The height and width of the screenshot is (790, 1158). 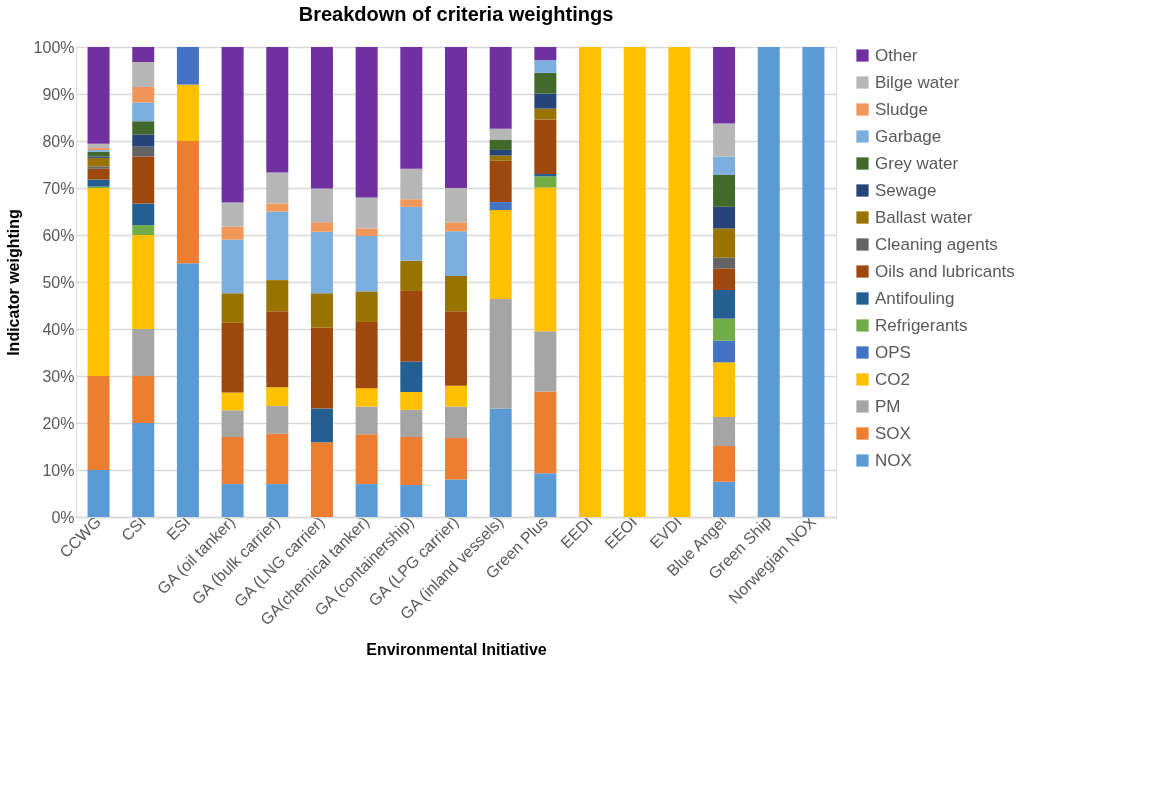 I want to click on y-tick-label: 90%, so click(x=58, y=94).